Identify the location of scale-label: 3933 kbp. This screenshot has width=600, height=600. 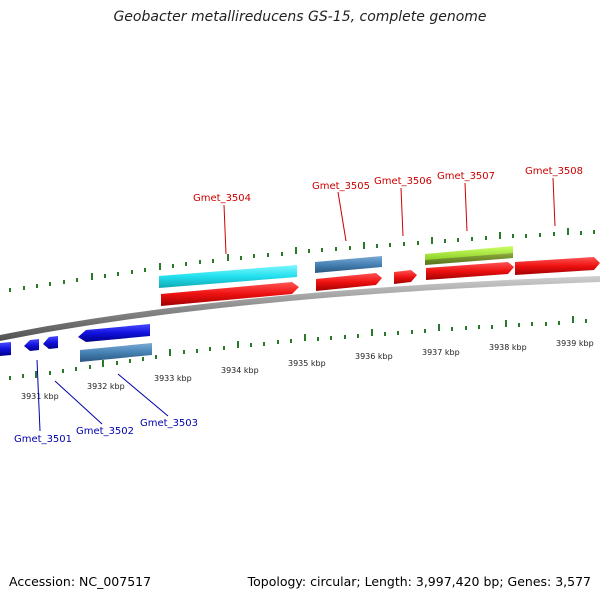
(173, 378).